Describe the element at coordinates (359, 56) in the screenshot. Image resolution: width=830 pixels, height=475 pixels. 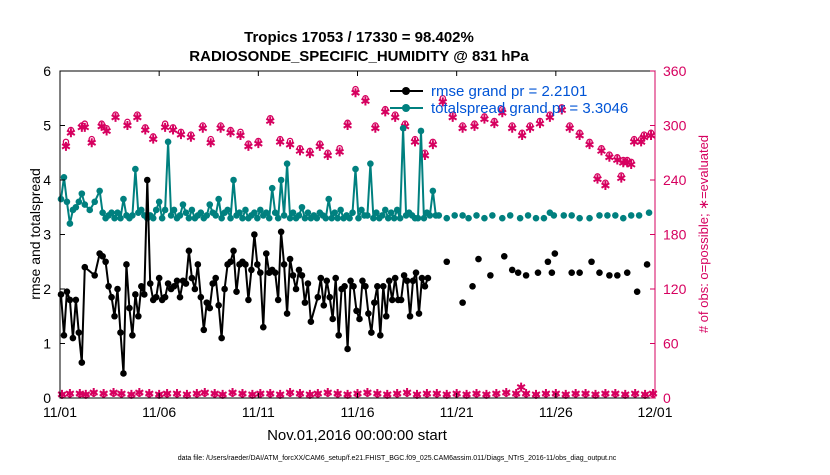
I see `chart-title-line2: RADIOSONDE_SPECIFIC_HUMIDITY @ 831 hPa` at that location.